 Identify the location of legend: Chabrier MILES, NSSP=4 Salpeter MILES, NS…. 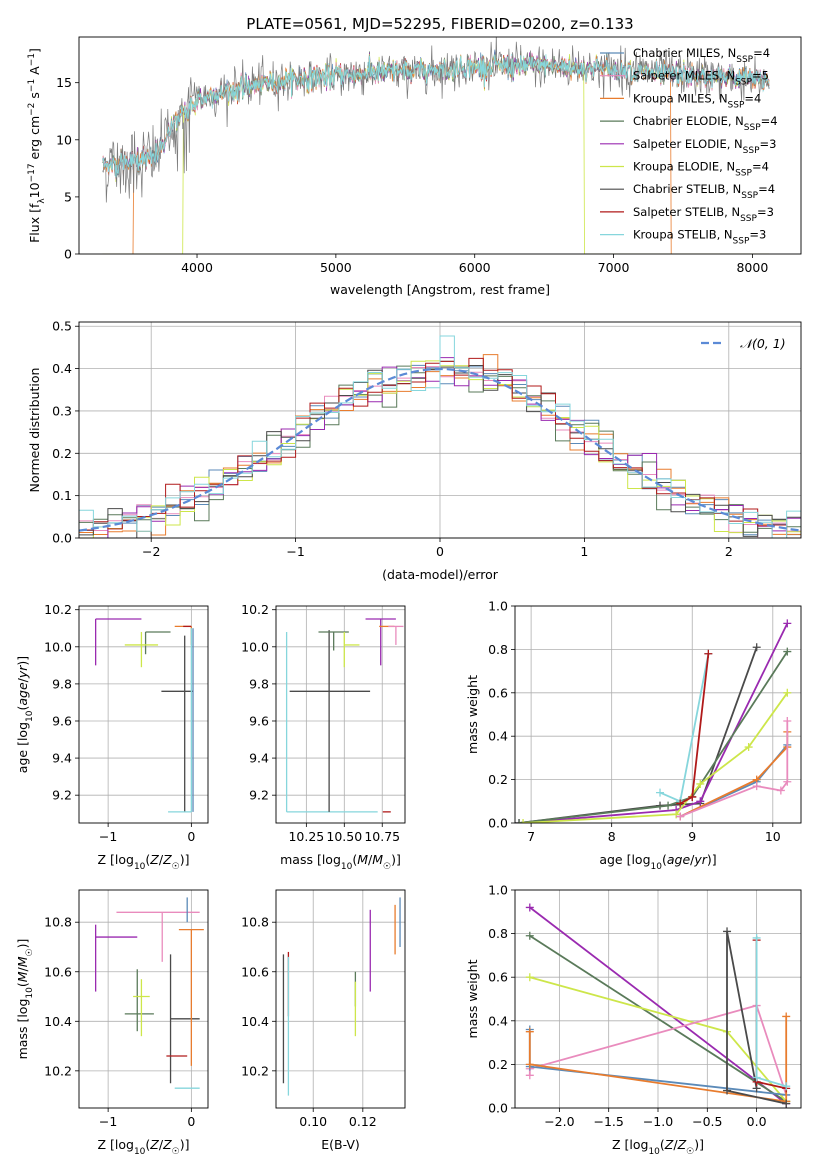
(689, 146).